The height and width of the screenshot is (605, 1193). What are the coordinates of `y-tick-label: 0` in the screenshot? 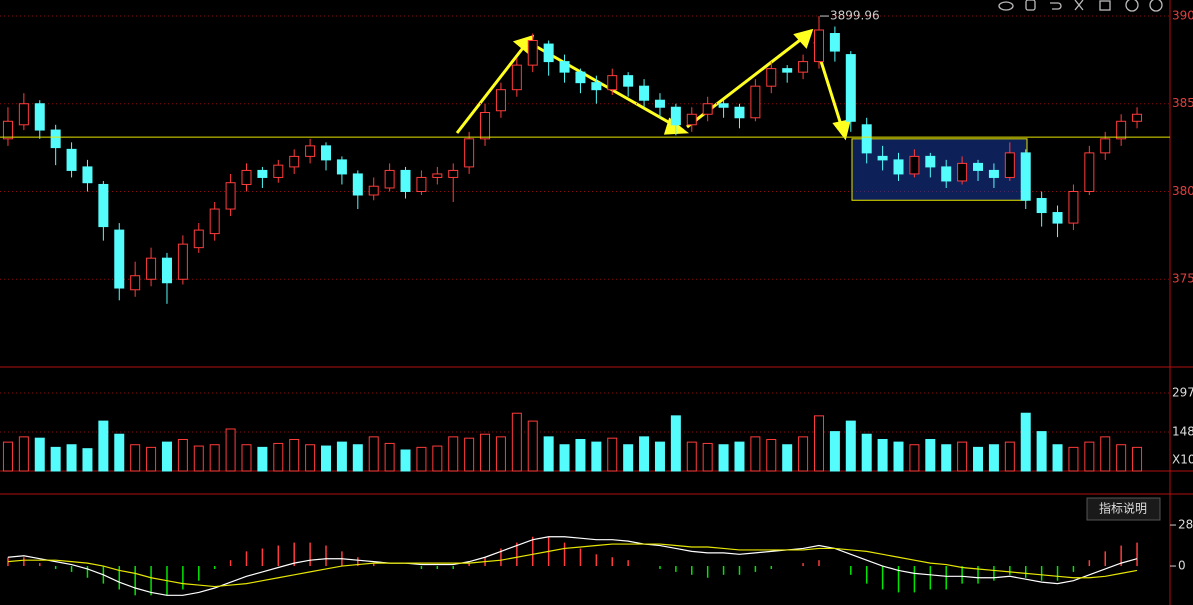 It's located at (1182, 566).